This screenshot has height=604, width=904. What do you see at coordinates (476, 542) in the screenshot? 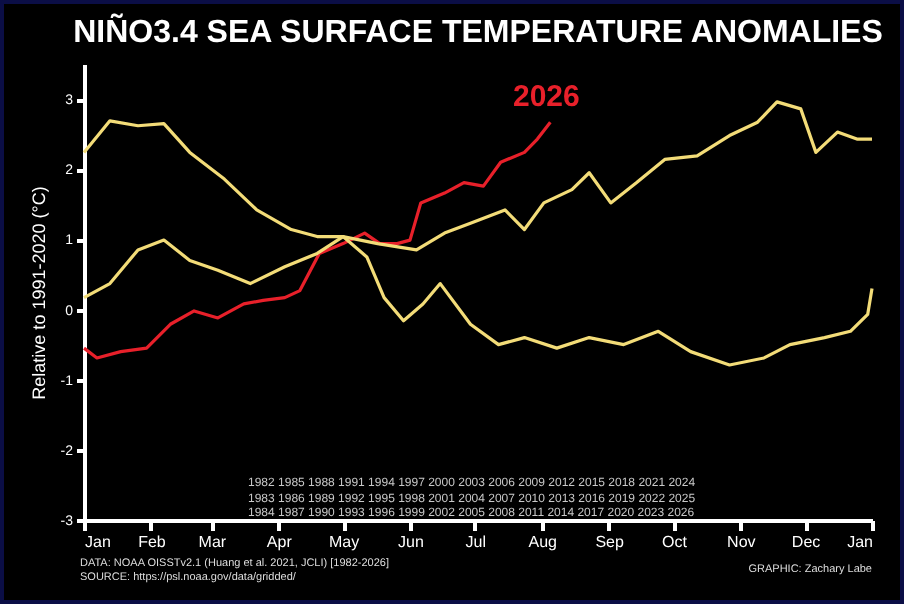
I see `x-tick-label: Jul` at bounding box center [476, 542].